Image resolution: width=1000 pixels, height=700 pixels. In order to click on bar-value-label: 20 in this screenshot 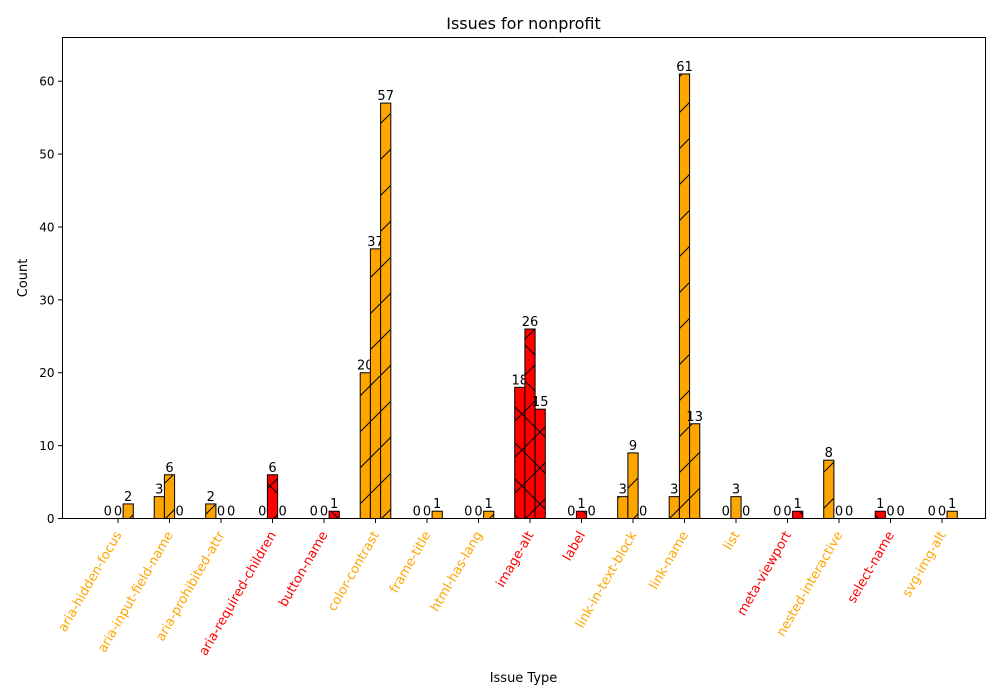, I will do `click(365, 366)`.